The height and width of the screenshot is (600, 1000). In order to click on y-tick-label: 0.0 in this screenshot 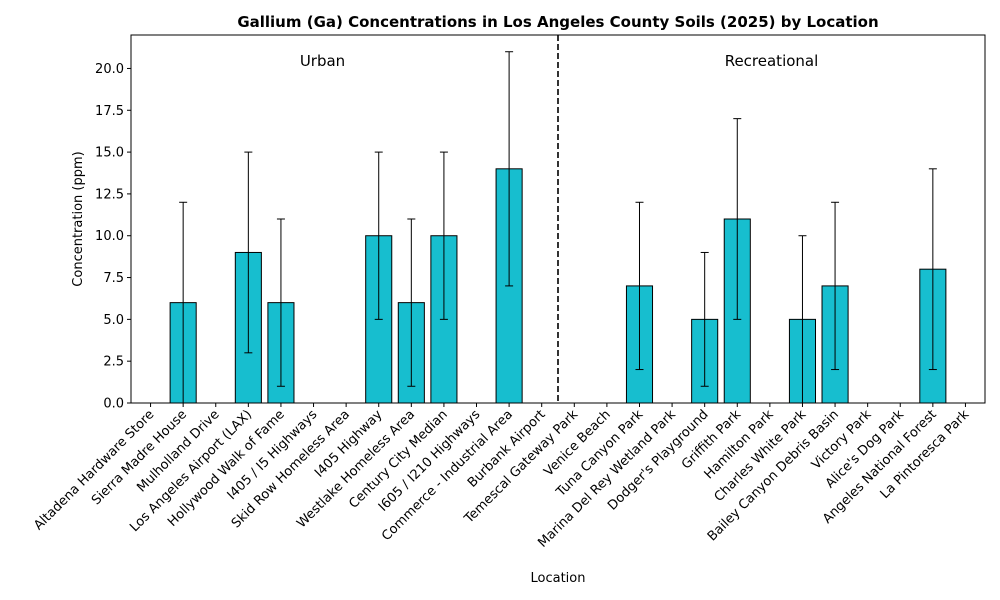, I will do `click(113, 404)`.